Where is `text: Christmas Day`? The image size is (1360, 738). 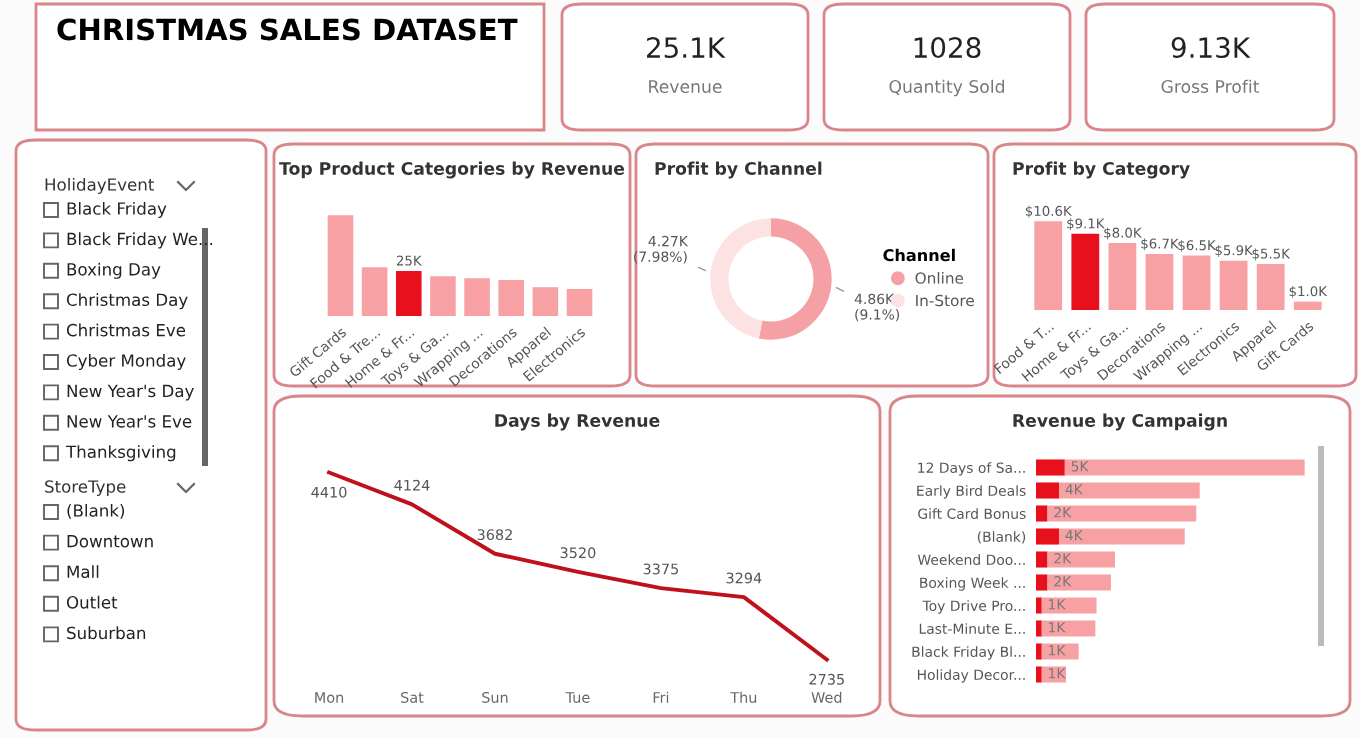
text: Christmas Day is located at coordinates (127, 301).